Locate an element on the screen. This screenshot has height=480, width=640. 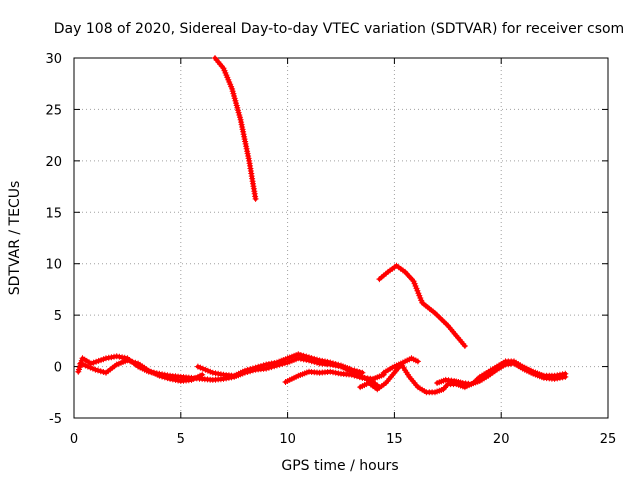
series-band is located at coordinates (235, 128).